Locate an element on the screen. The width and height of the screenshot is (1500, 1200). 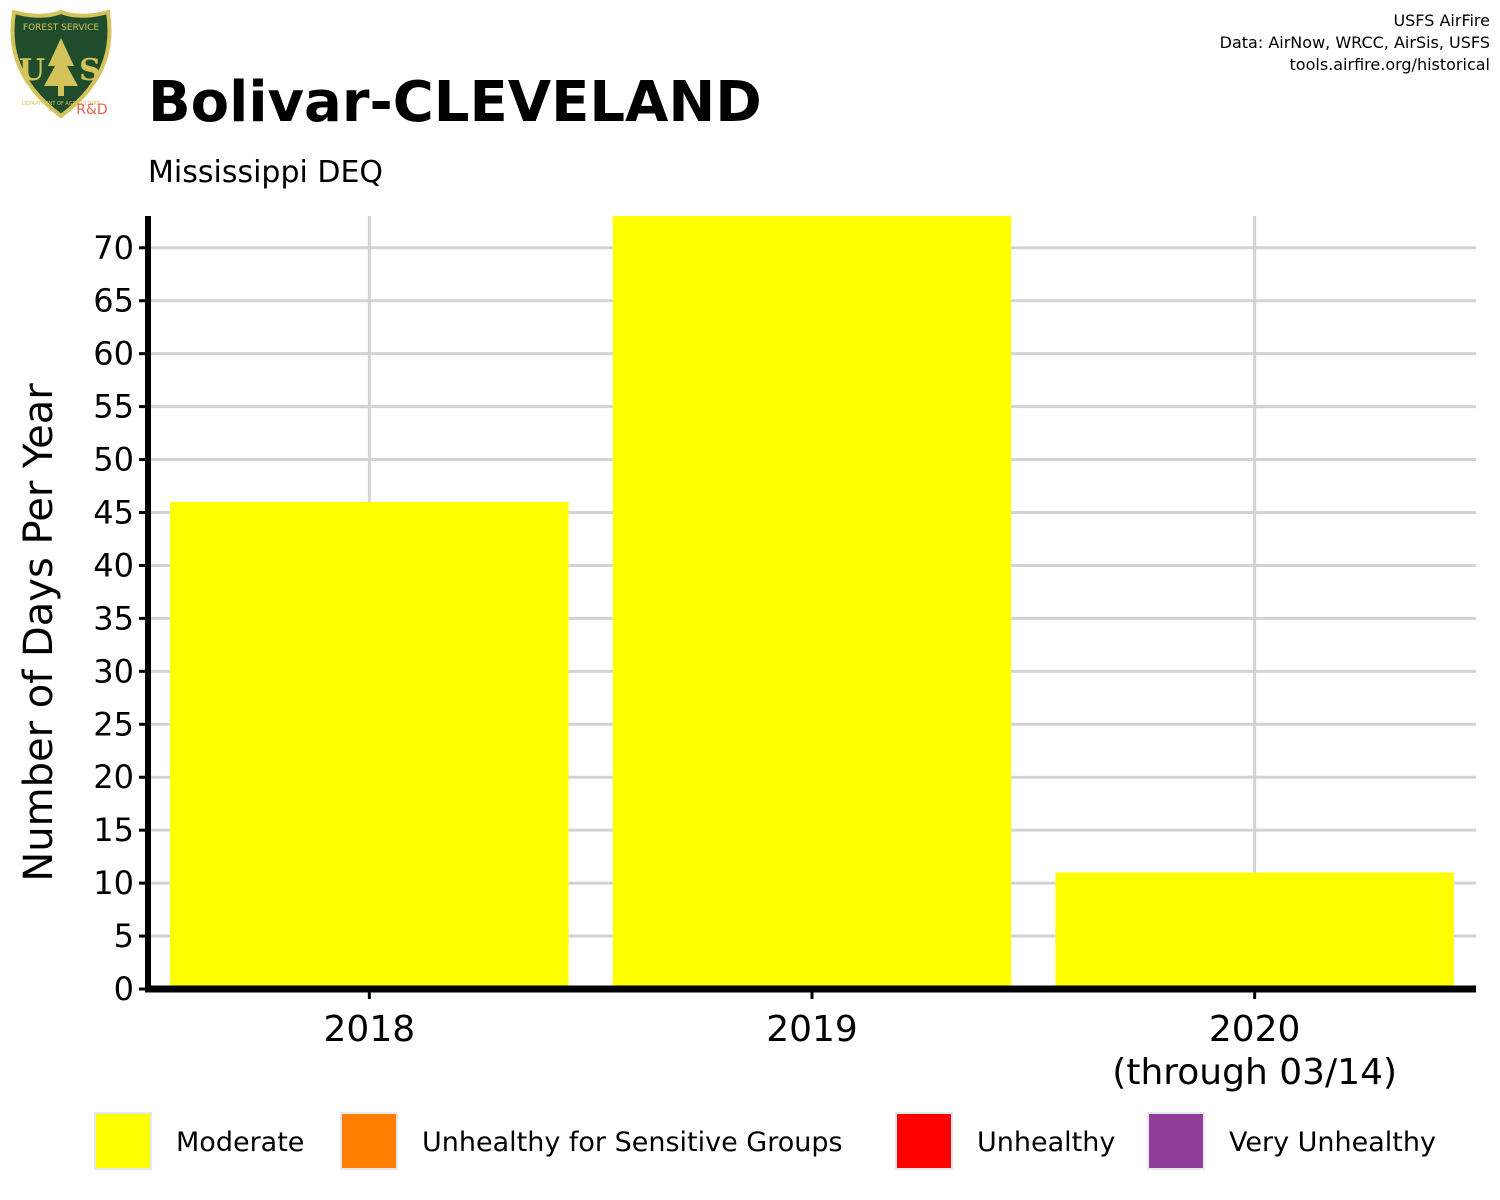
logo-label: R&D is located at coordinates (91, 110).